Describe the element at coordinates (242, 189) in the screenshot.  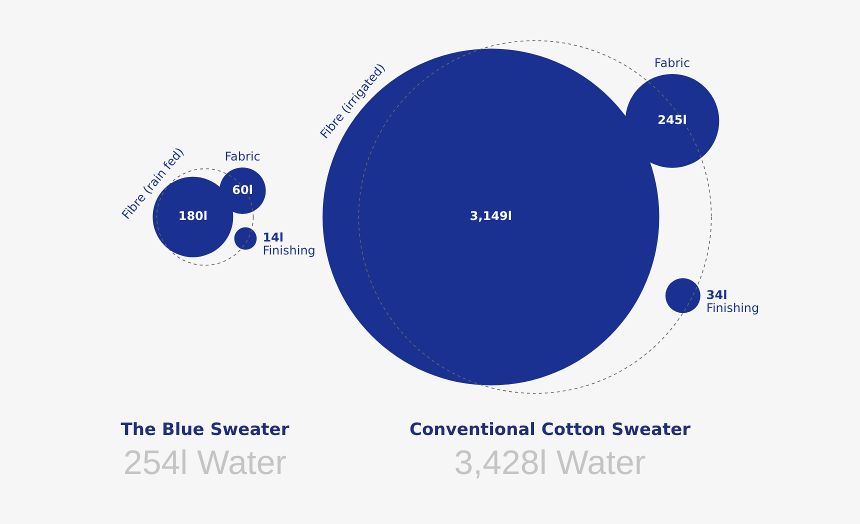
I see `data-label: 60l` at that location.